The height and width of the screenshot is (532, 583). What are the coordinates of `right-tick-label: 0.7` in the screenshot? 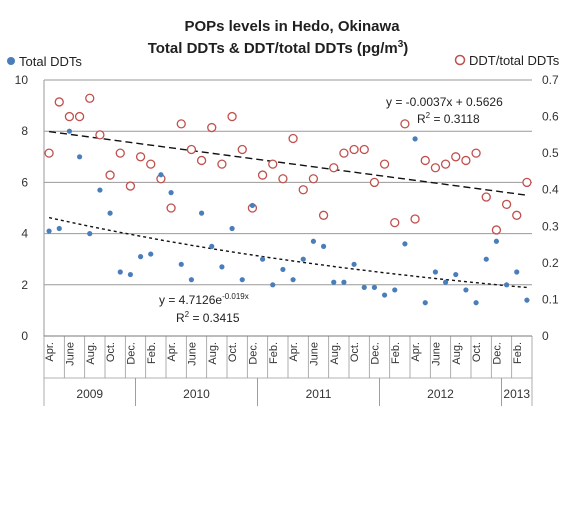 It's located at (550, 80).